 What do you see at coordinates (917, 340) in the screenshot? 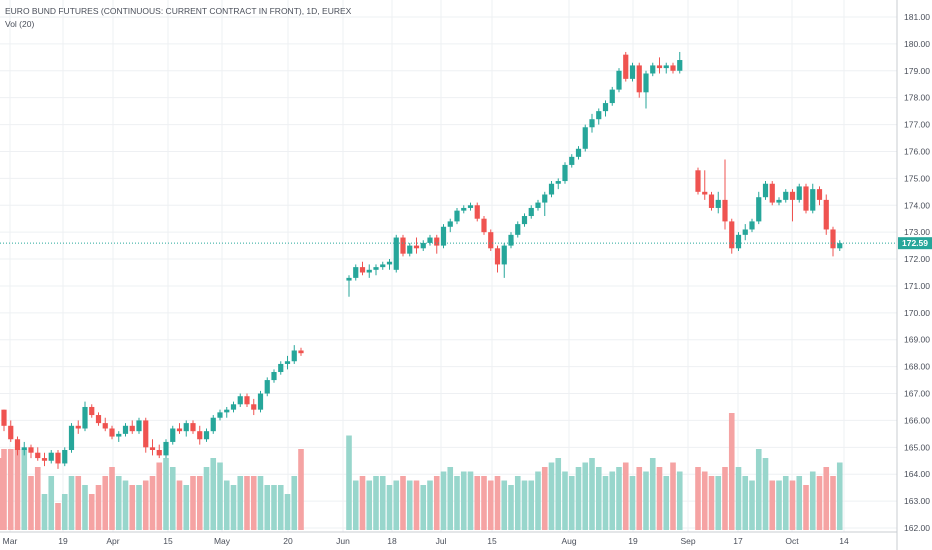
I see `y-tick-label: 169.00` at bounding box center [917, 340].